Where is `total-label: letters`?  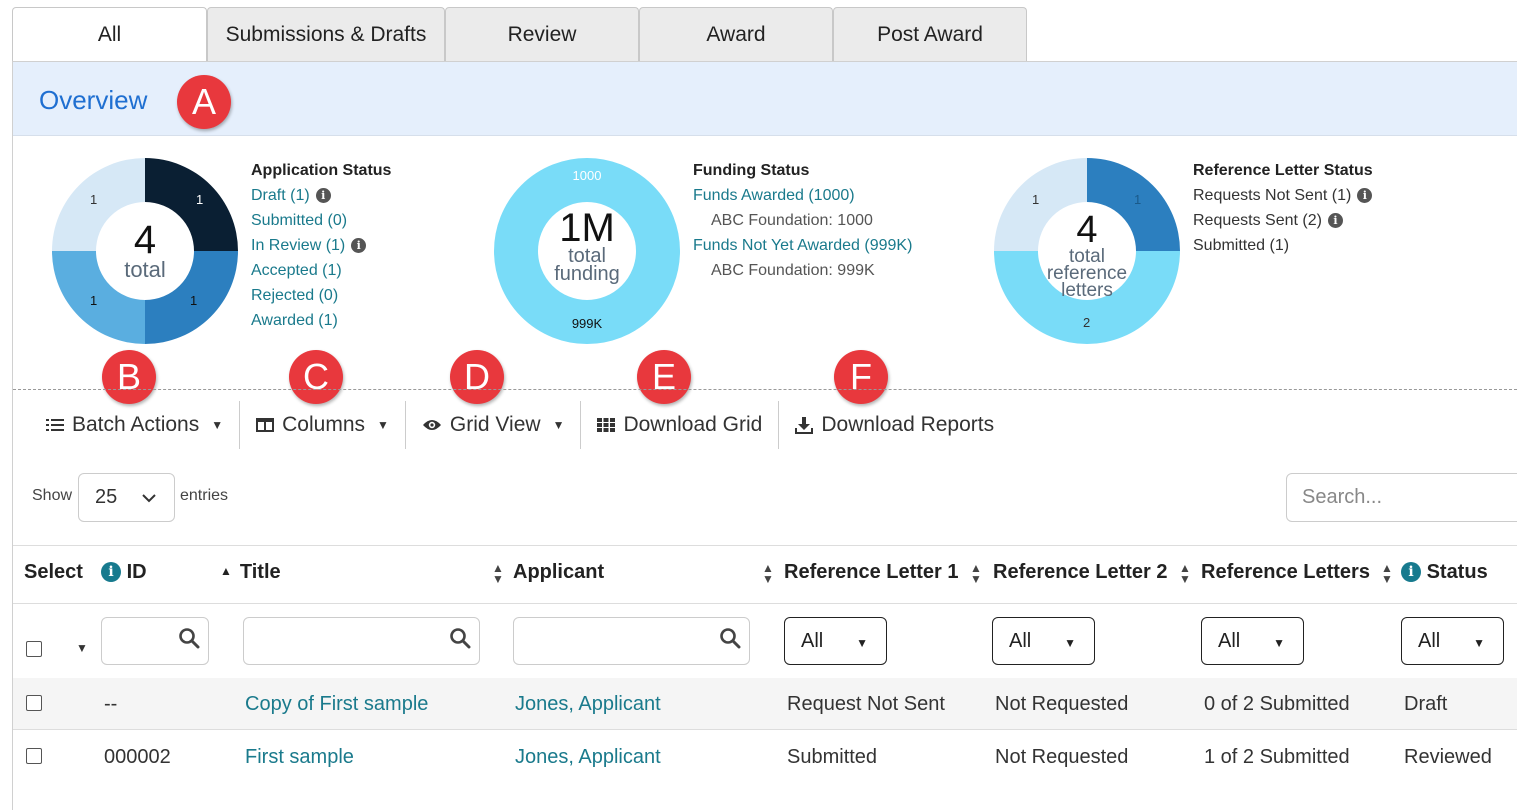 total-label: letters is located at coordinates (1087, 290).